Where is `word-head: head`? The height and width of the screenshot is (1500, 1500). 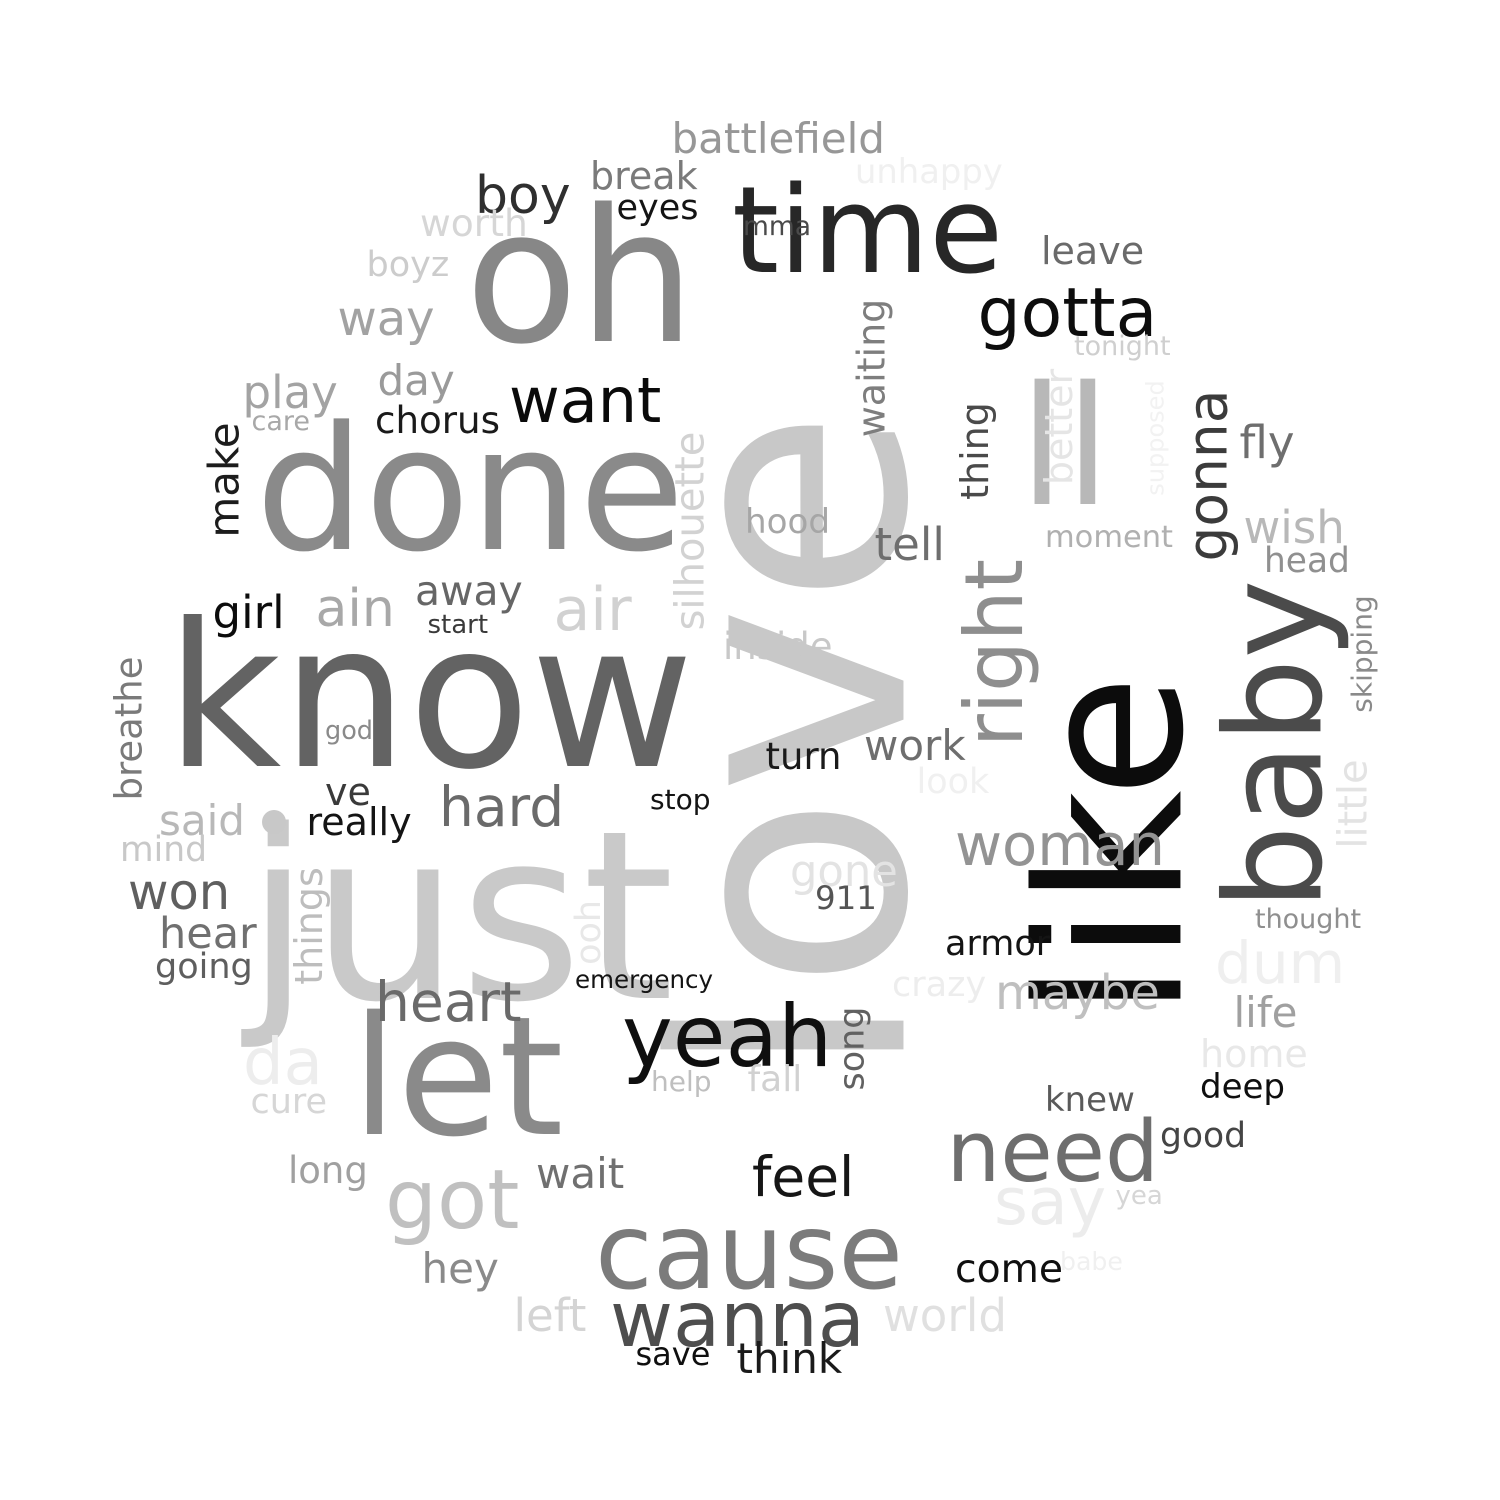
word-head: head is located at coordinates (1307, 560).